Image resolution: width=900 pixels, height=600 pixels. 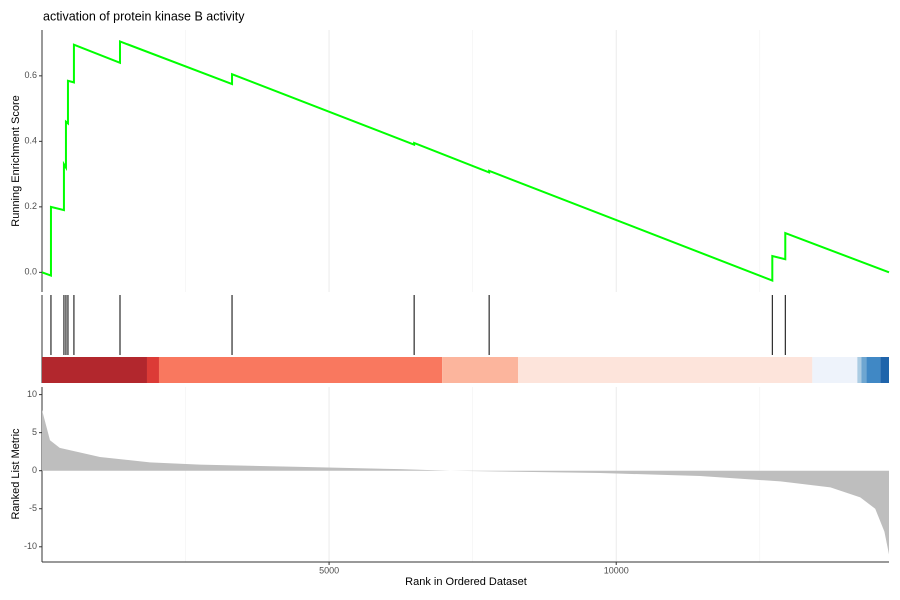 What do you see at coordinates (30, 546) in the screenshot?
I see `y-tick-label: -10` at bounding box center [30, 546].